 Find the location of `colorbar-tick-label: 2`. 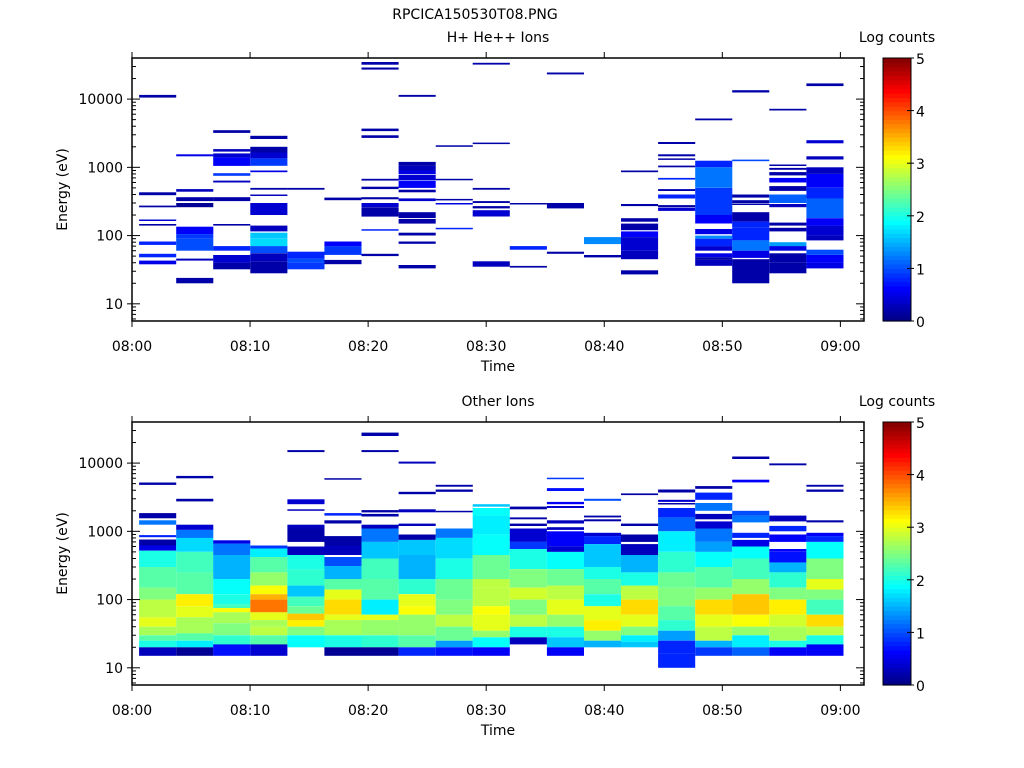

colorbar-tick-label: 2 is located at coordinates (920, 582).